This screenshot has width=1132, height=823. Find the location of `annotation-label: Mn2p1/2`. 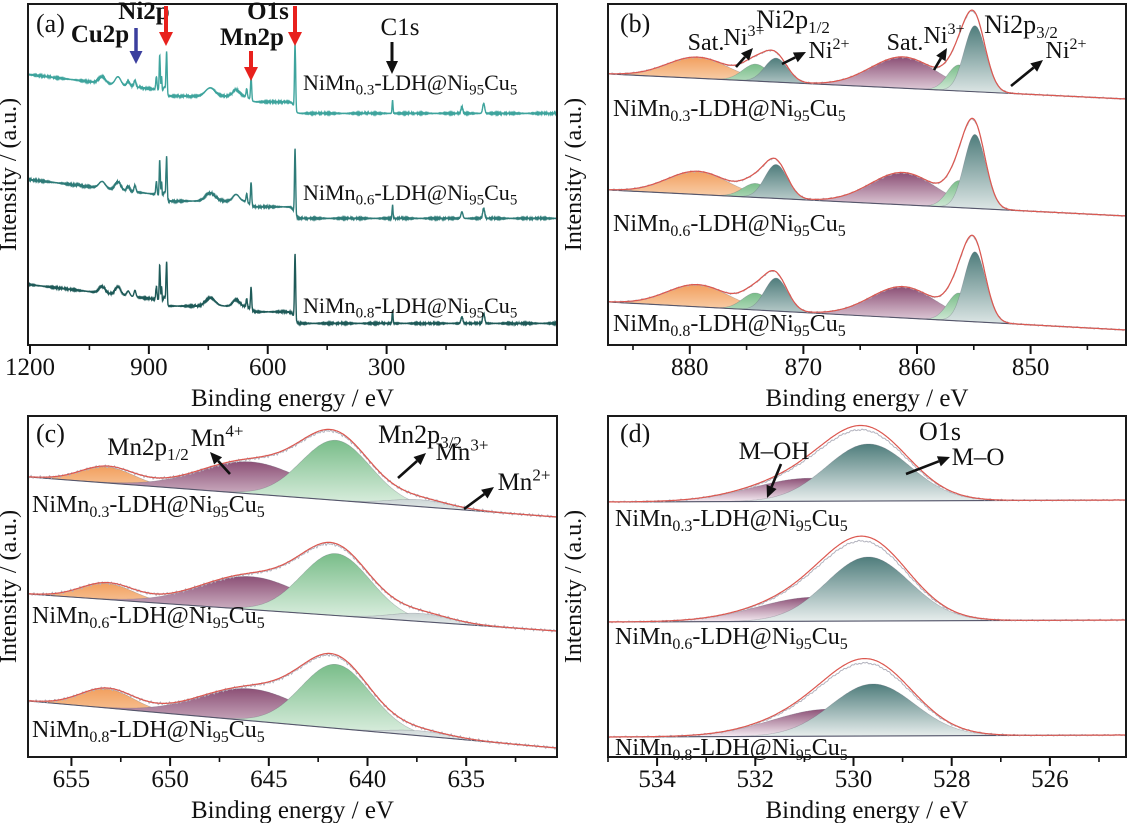

annotation-label: Mn2p1/2 is located at coordinates (147, 449).